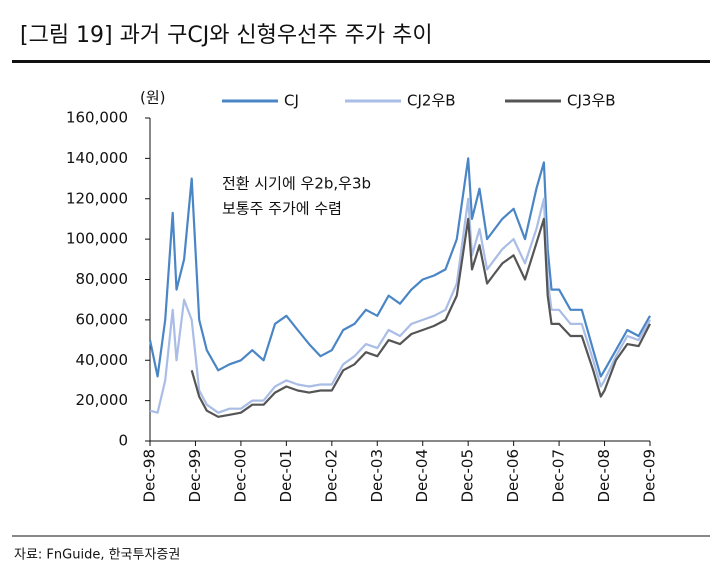 The height and width of the screenshot is (577, 720). I want to click on title-rule, so click(361, 61).